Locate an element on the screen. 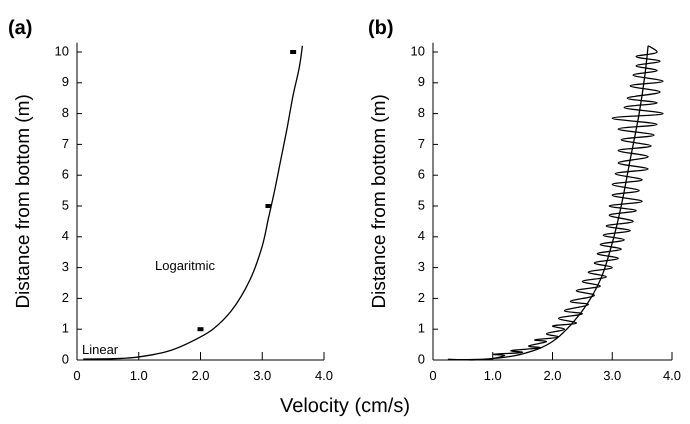  chart-title: (b) is located at coordinates (381, 28).